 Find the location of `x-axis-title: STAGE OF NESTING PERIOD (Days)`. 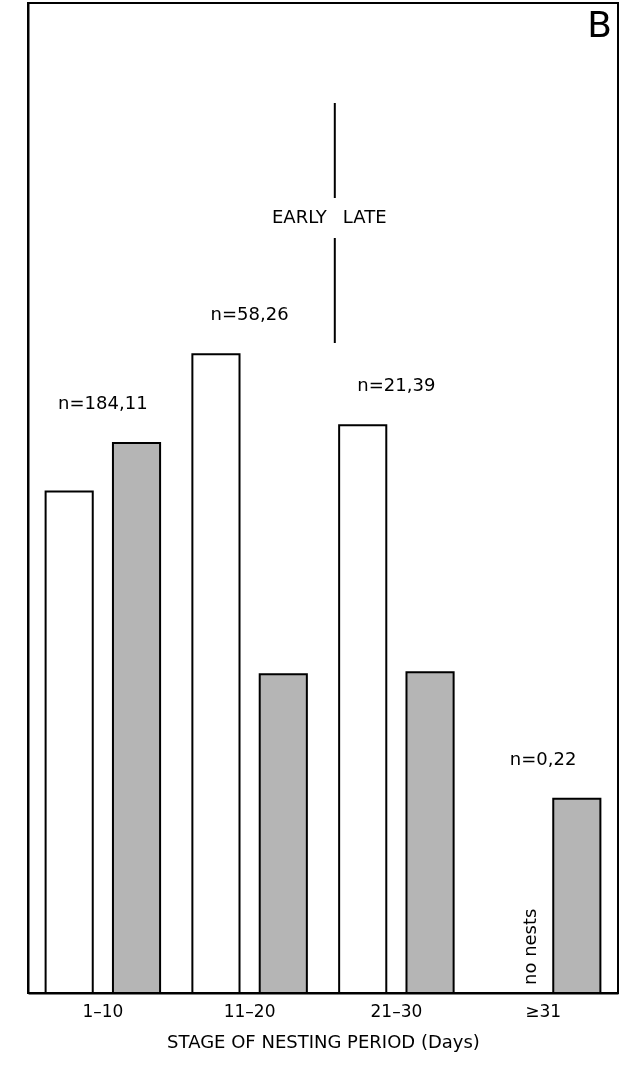

x-axis-title: STAGE OF NESTING PERIOD (Days) is located at coordinates (323, 1041).